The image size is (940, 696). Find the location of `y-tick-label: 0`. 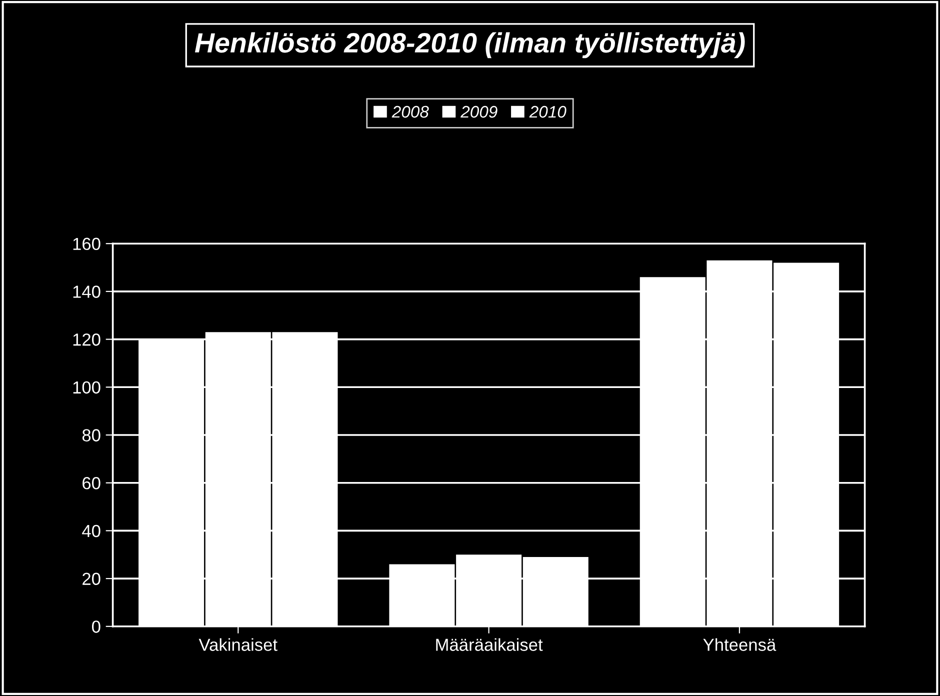

y-tick-label: 0 is located at coordinates (96, 626).